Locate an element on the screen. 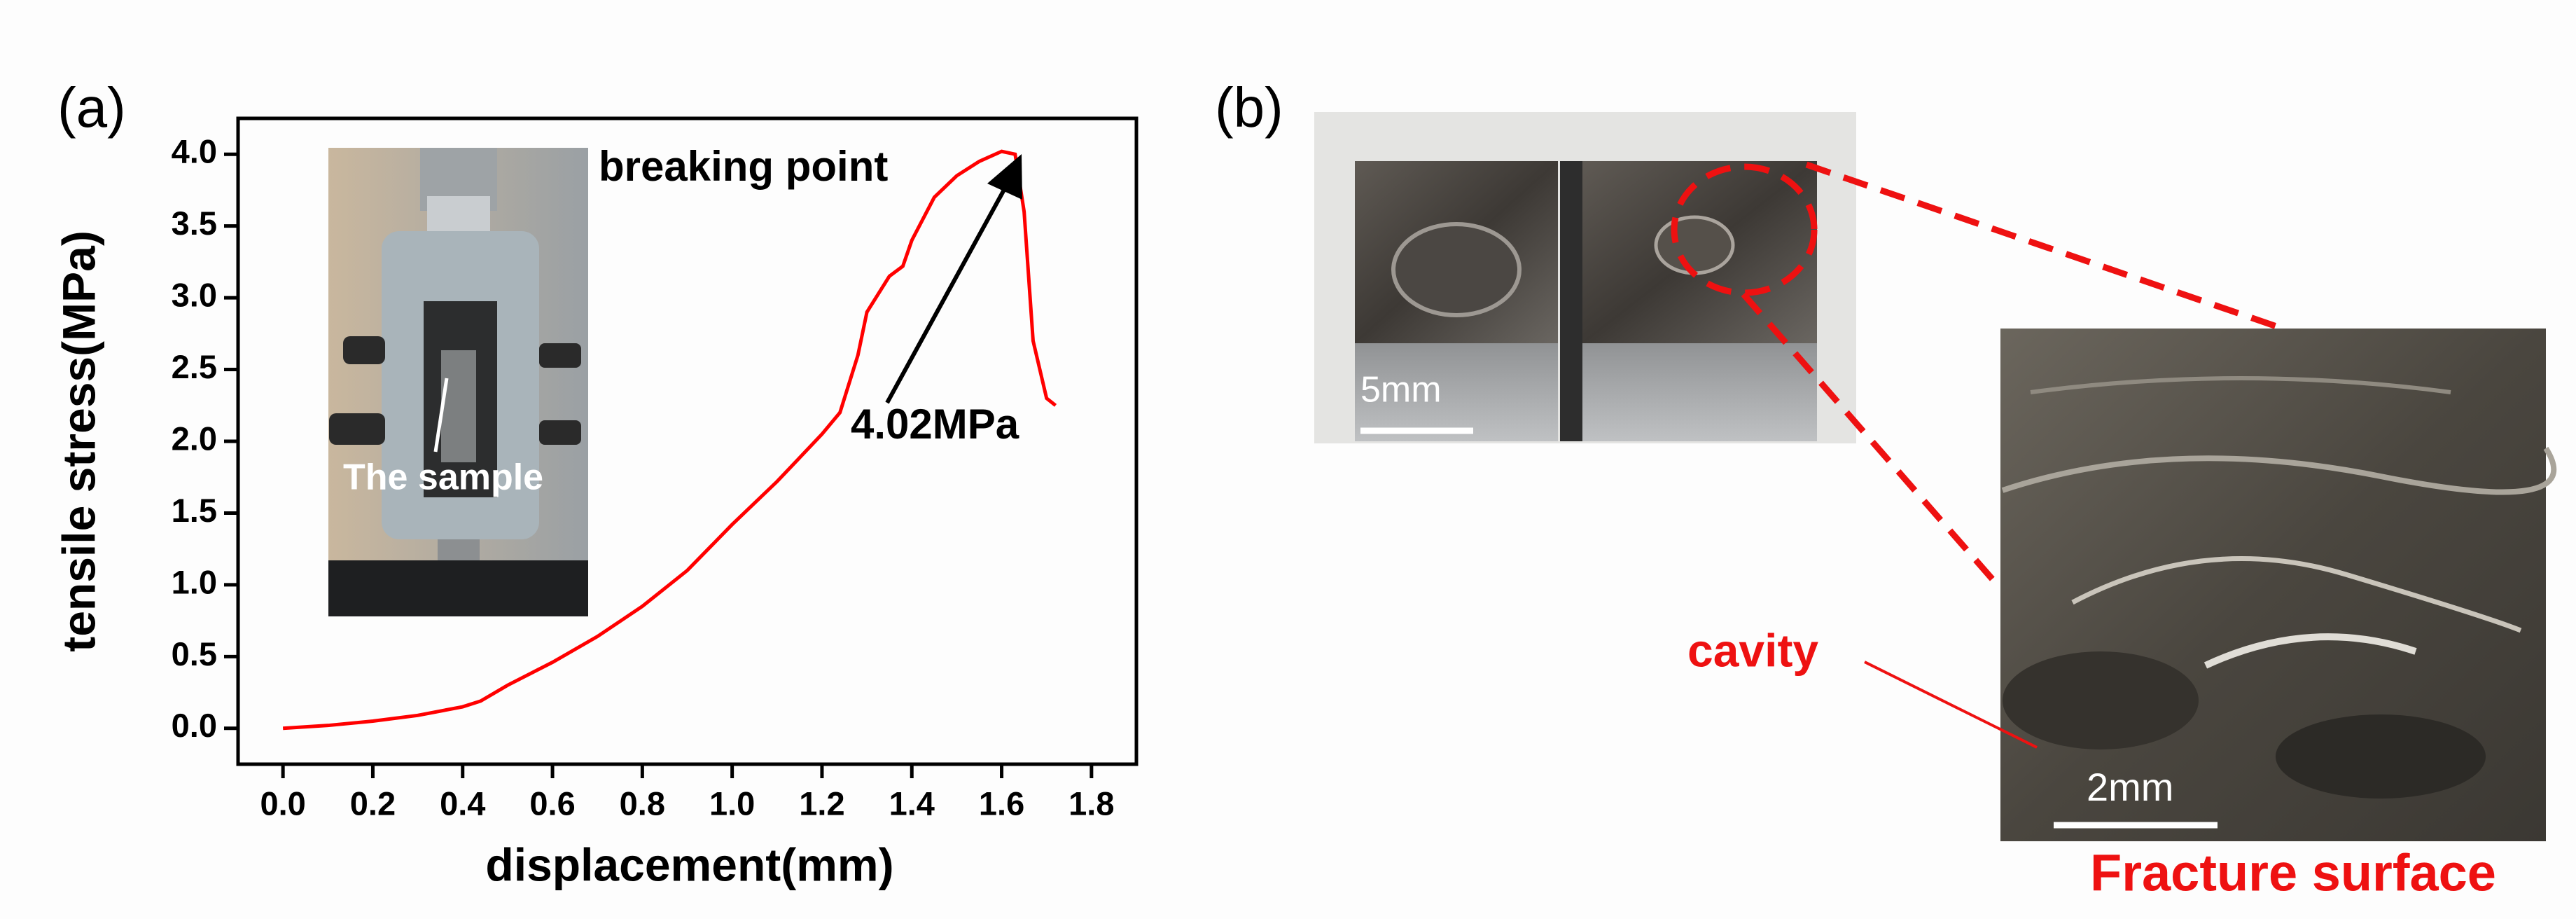 This screenshot has width=2576, height=919. x-tick-label: 1.2 is located at coordinates (821, 803).